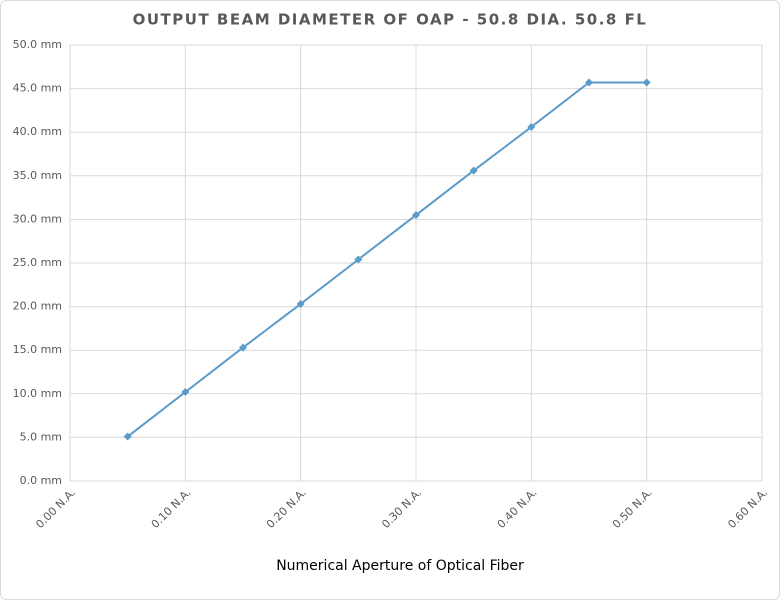 Image resolution: width=780 pixels, height=604 pixels. What do you see at coordinates (37, 218) in the screenshot?
I see `y-tick-label: 30.0 mm` at bounding box center [37, 218].